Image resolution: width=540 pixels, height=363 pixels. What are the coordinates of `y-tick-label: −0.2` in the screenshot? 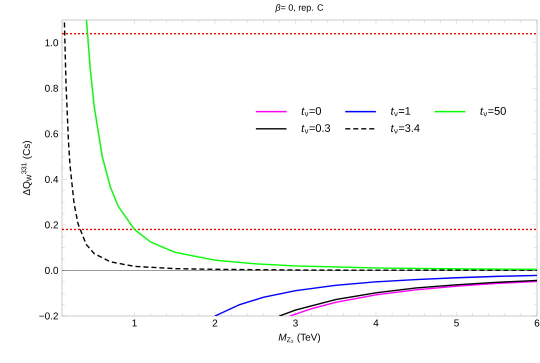 It's located at (48, 316).